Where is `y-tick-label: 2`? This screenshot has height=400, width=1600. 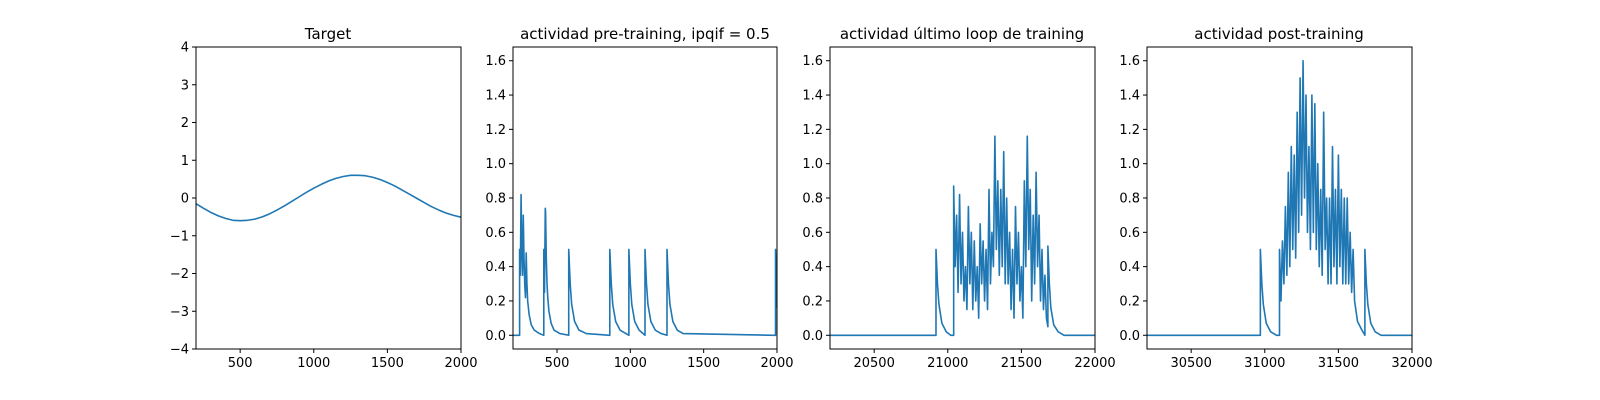
y-tick-label: 2 is located at coordinates (185, 123).